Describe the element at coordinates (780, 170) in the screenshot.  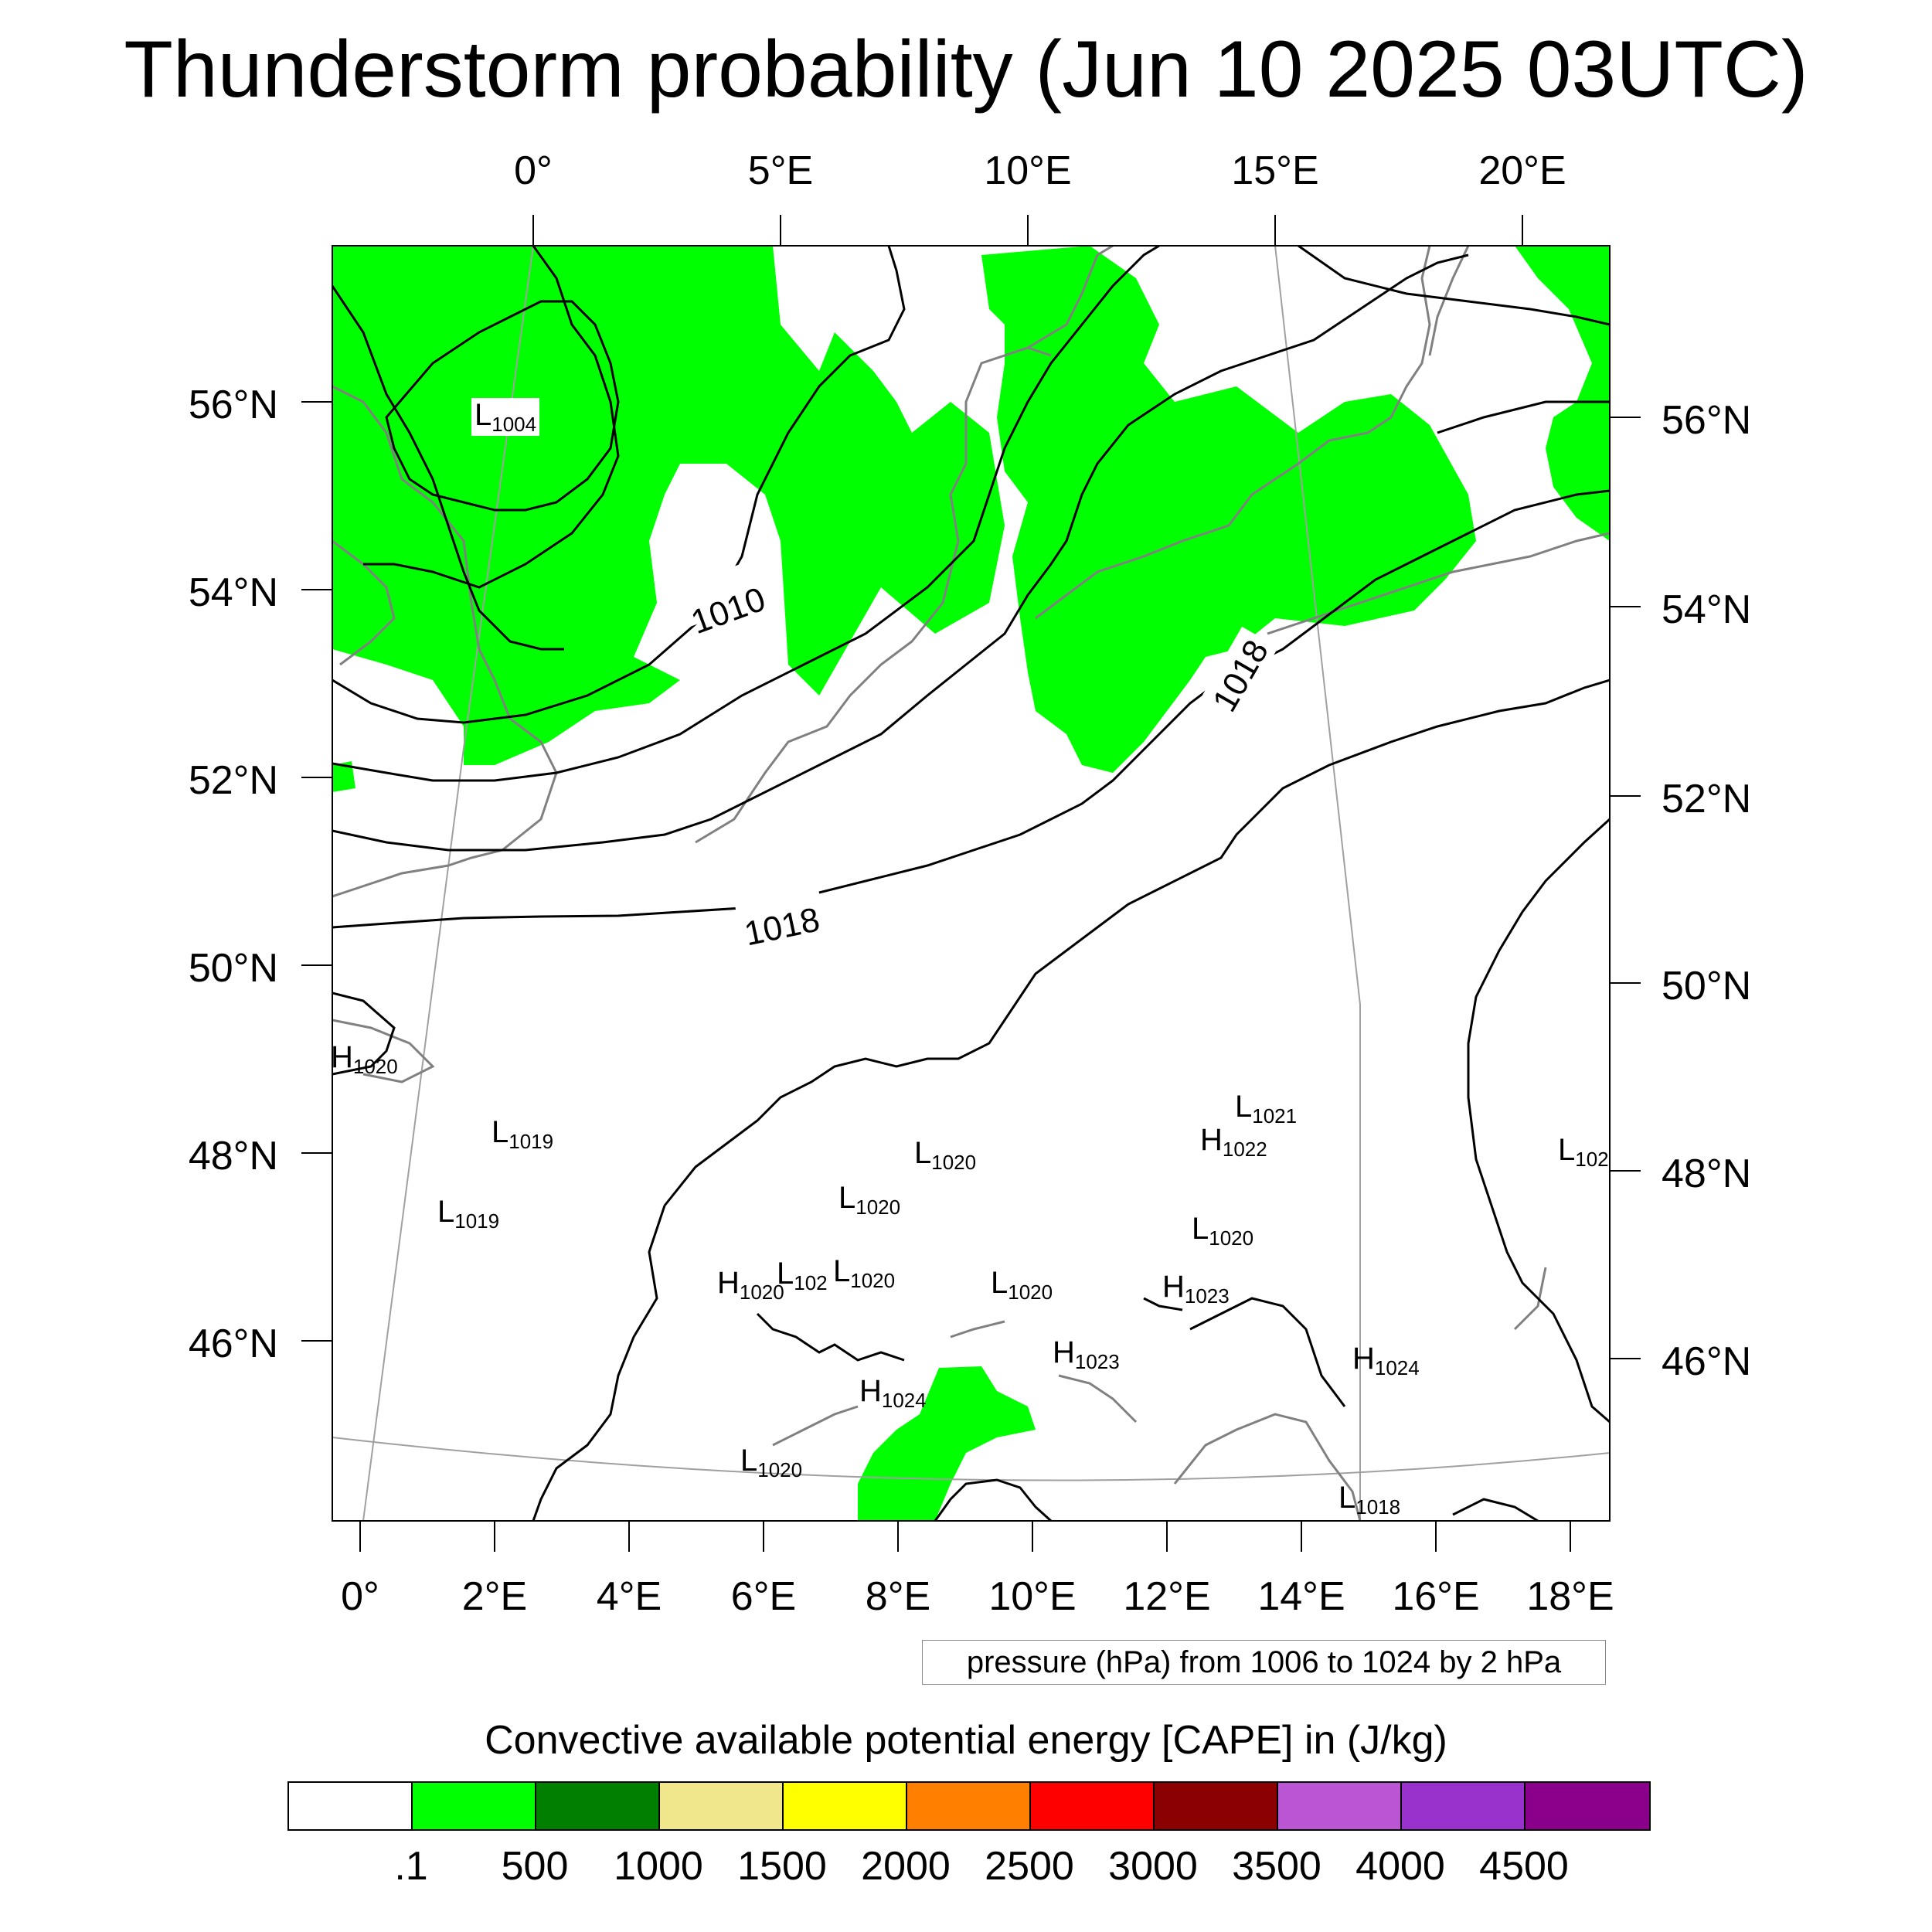
I see `lon-label-top-5e: 5°E` at that location.